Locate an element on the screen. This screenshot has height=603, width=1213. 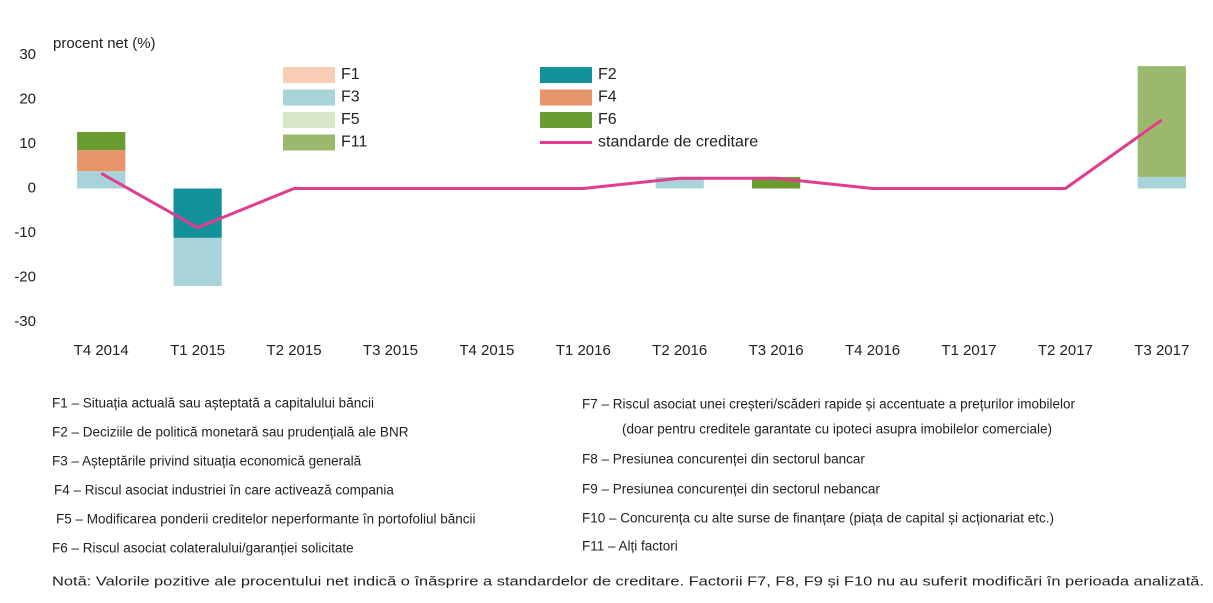
legend-label: F1 is located at coordinates (350, 74).